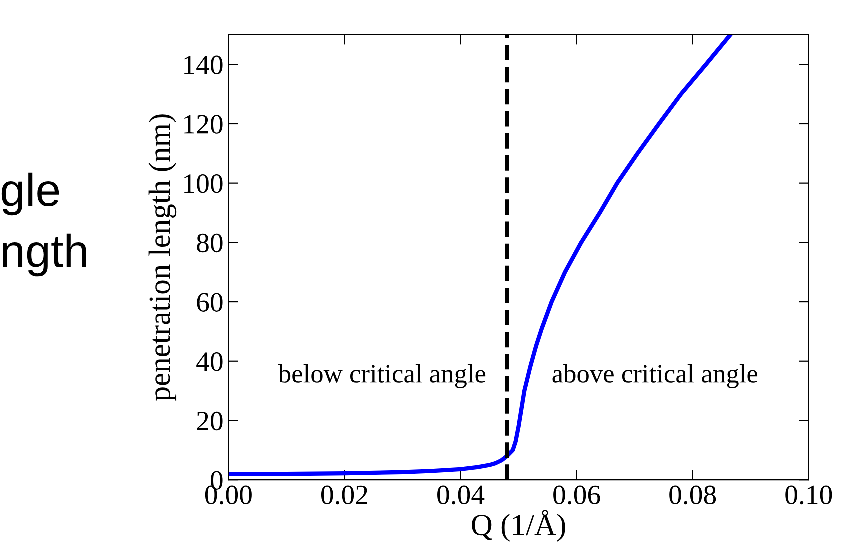 This screenshot has height=555, width=847. What do you see at coordinates (655, 376) in the screenshot?
I see `annotation: above critical angle` at bounding box center [655, 376].